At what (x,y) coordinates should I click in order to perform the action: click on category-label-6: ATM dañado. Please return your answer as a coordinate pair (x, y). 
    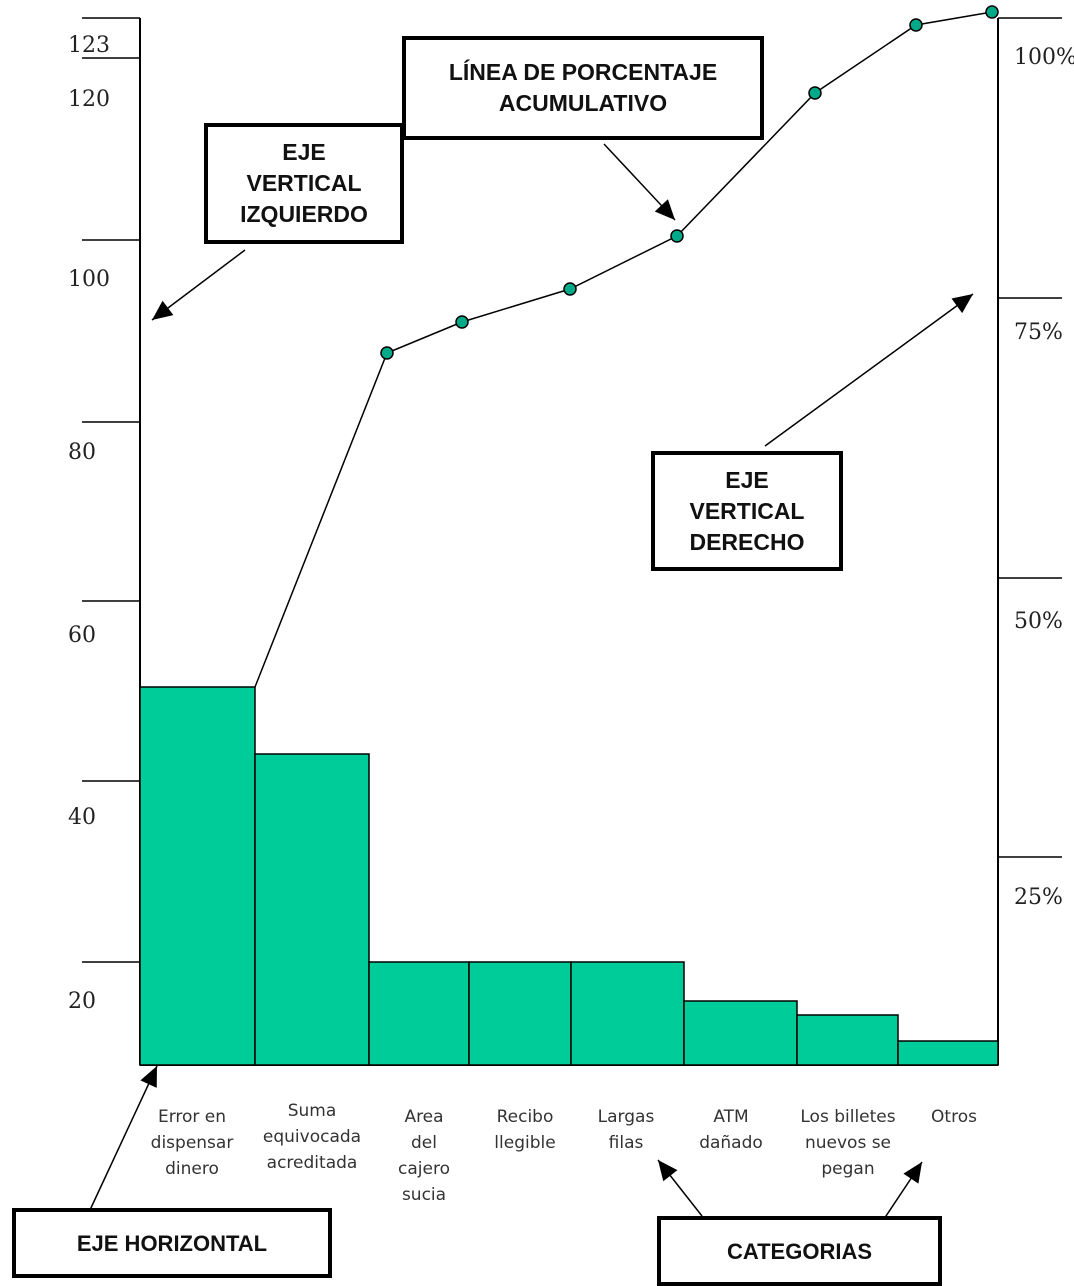
    Looking at the image, I should click on (731, 1130).